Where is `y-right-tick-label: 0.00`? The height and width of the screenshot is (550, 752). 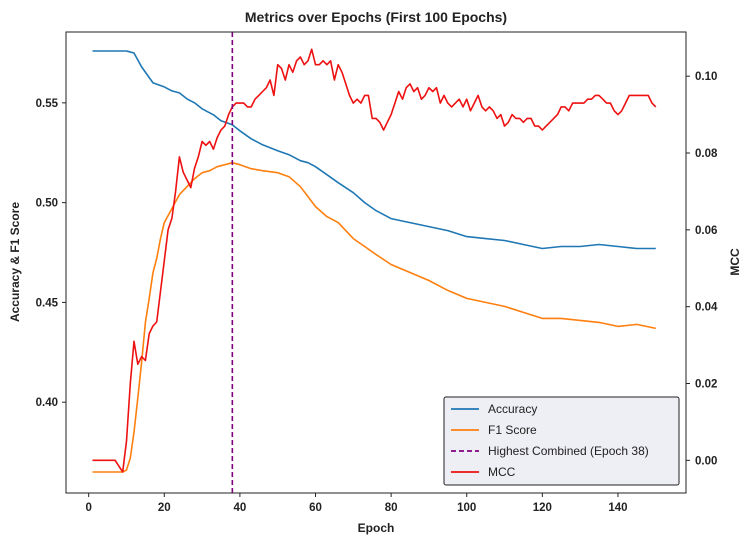 y-right-tick-label: 0.00 is located at coordinates (706, 461).